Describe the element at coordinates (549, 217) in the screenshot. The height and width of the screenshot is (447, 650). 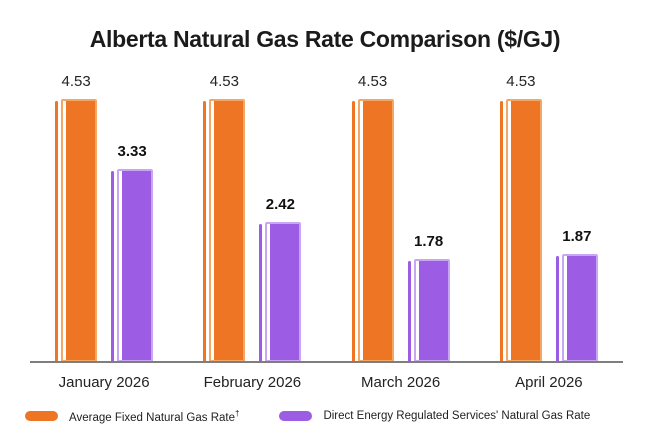
I see `bar-group: 4.53 1.87` at that location.